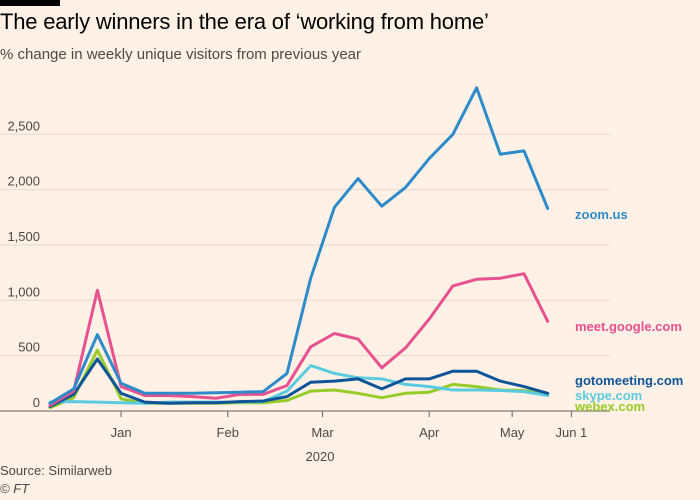  Describe the element at coordinates (121, 432) in the screenshot. I see `x-tick-label: Jan` at that location.